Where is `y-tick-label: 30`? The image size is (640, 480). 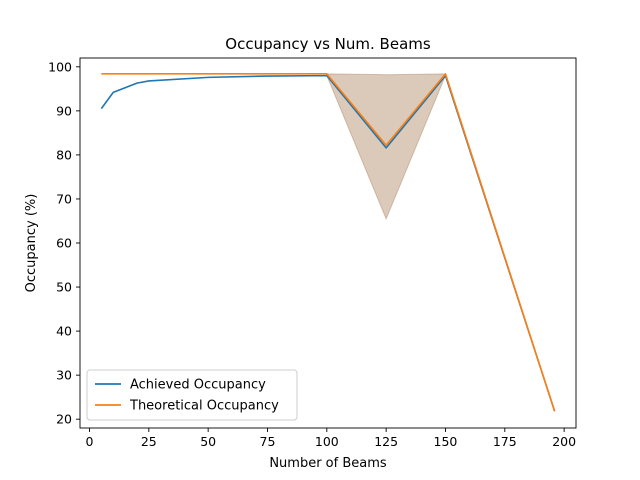 y-tick-label: 30 is located at coordinates (64, 375).